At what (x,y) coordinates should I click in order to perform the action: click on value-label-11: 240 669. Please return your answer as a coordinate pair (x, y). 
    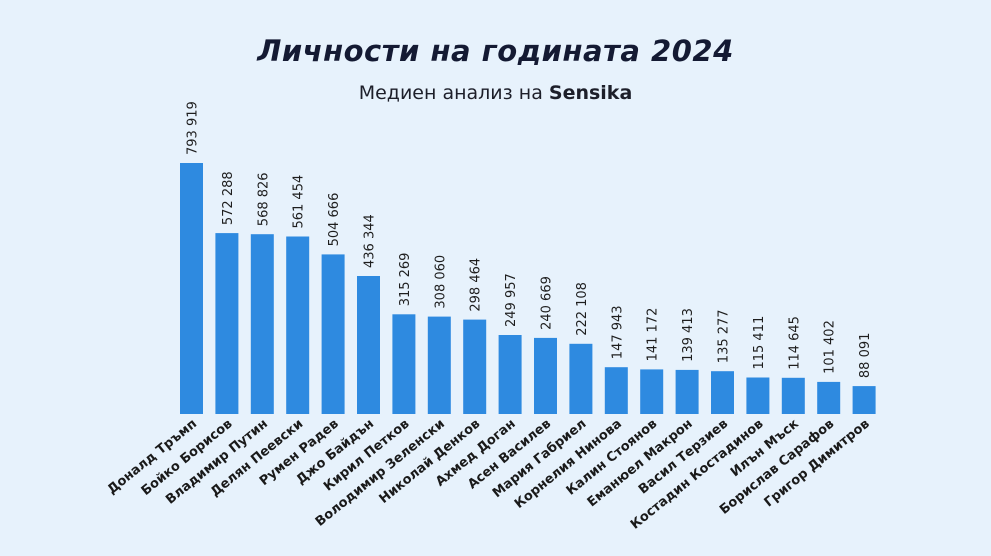
    Looking at the image, I should click on (547, 303).